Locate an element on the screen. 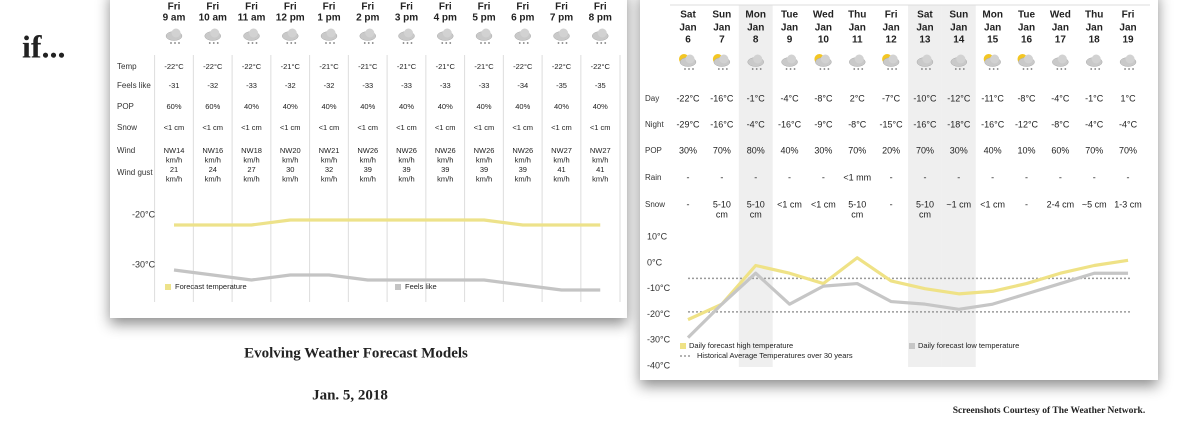 The height and width of the screenshot is (431, 1191). column-day: Wed is located at coordinates (823, 15).